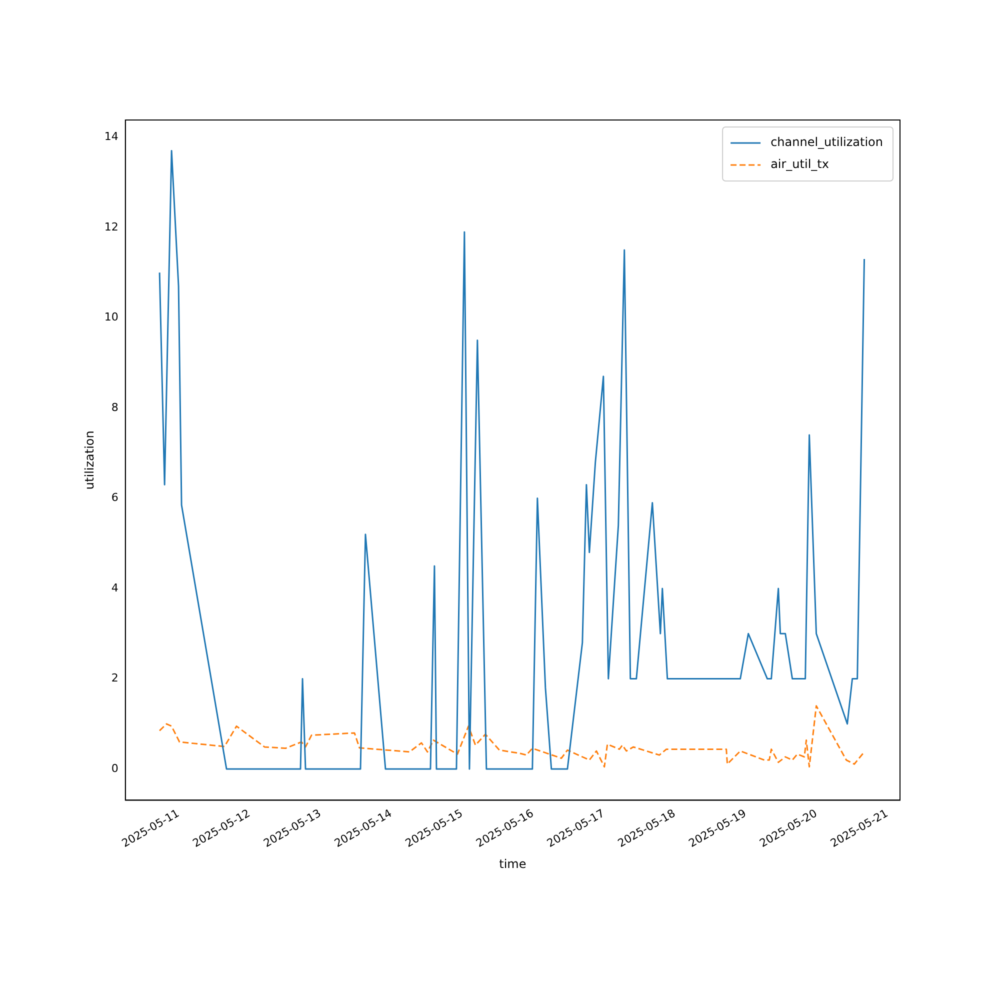 This screenshot has height=1000, width=1000. I want to click on legend-label: air_util_tx, so click(799, 164).